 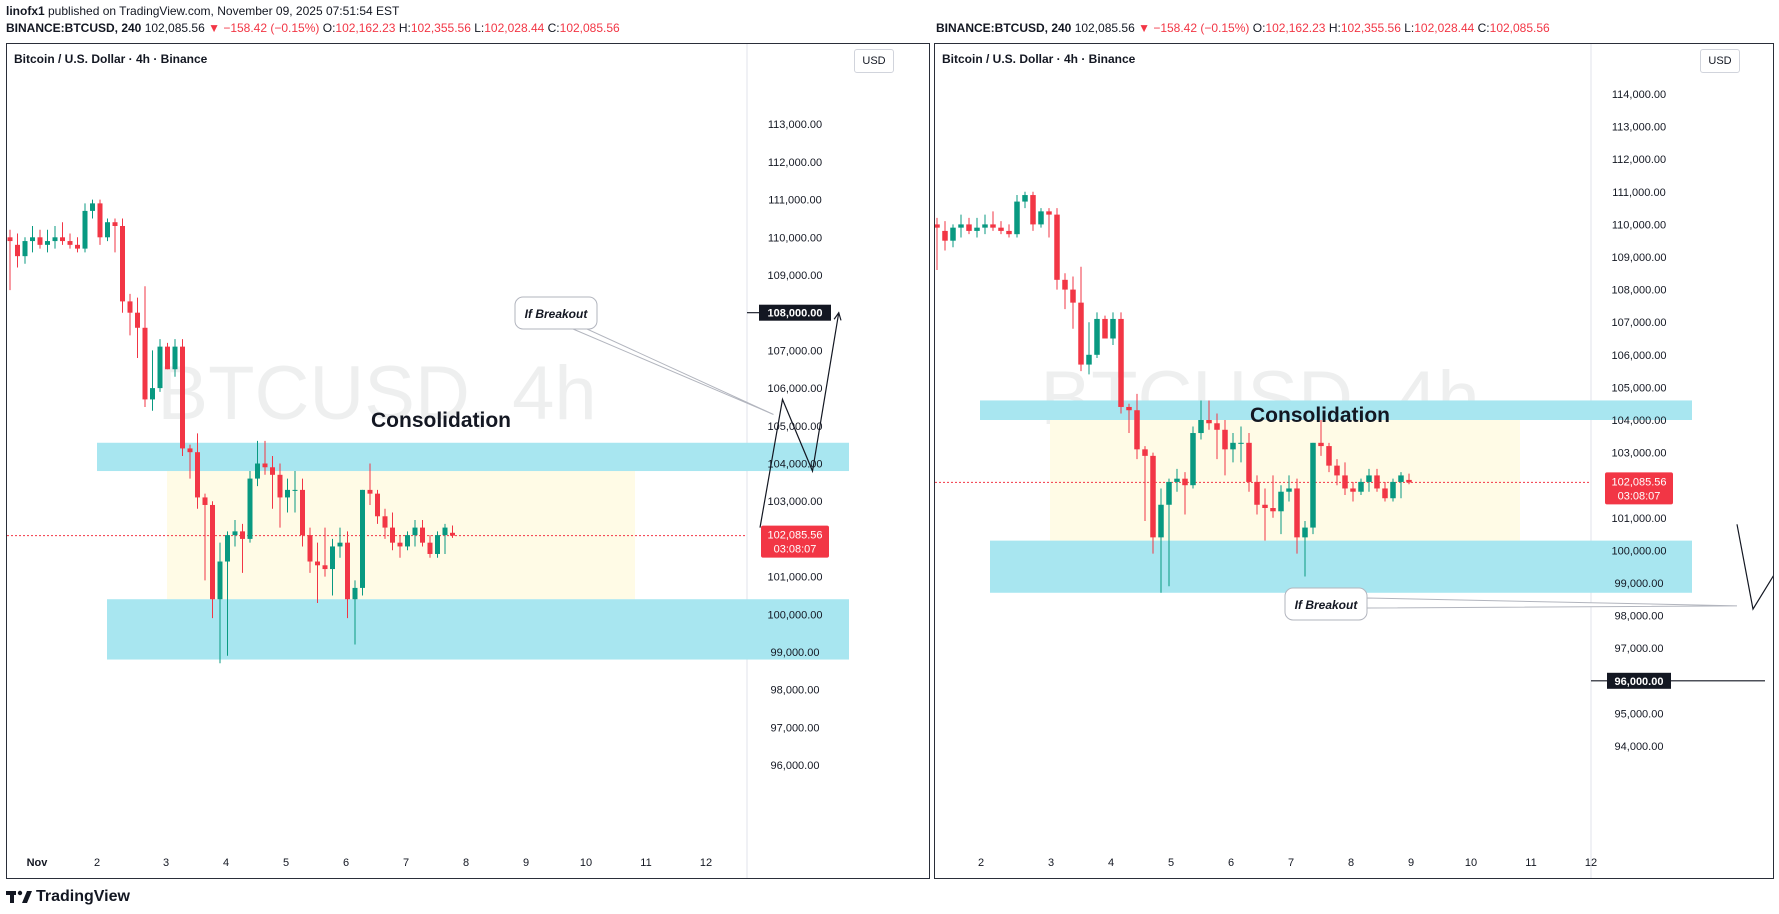 What do you see at coordinates (1638, 388) in the screenshot?
I see `y-tick-label: 105,000.00` at bounding box center [1638, 388].